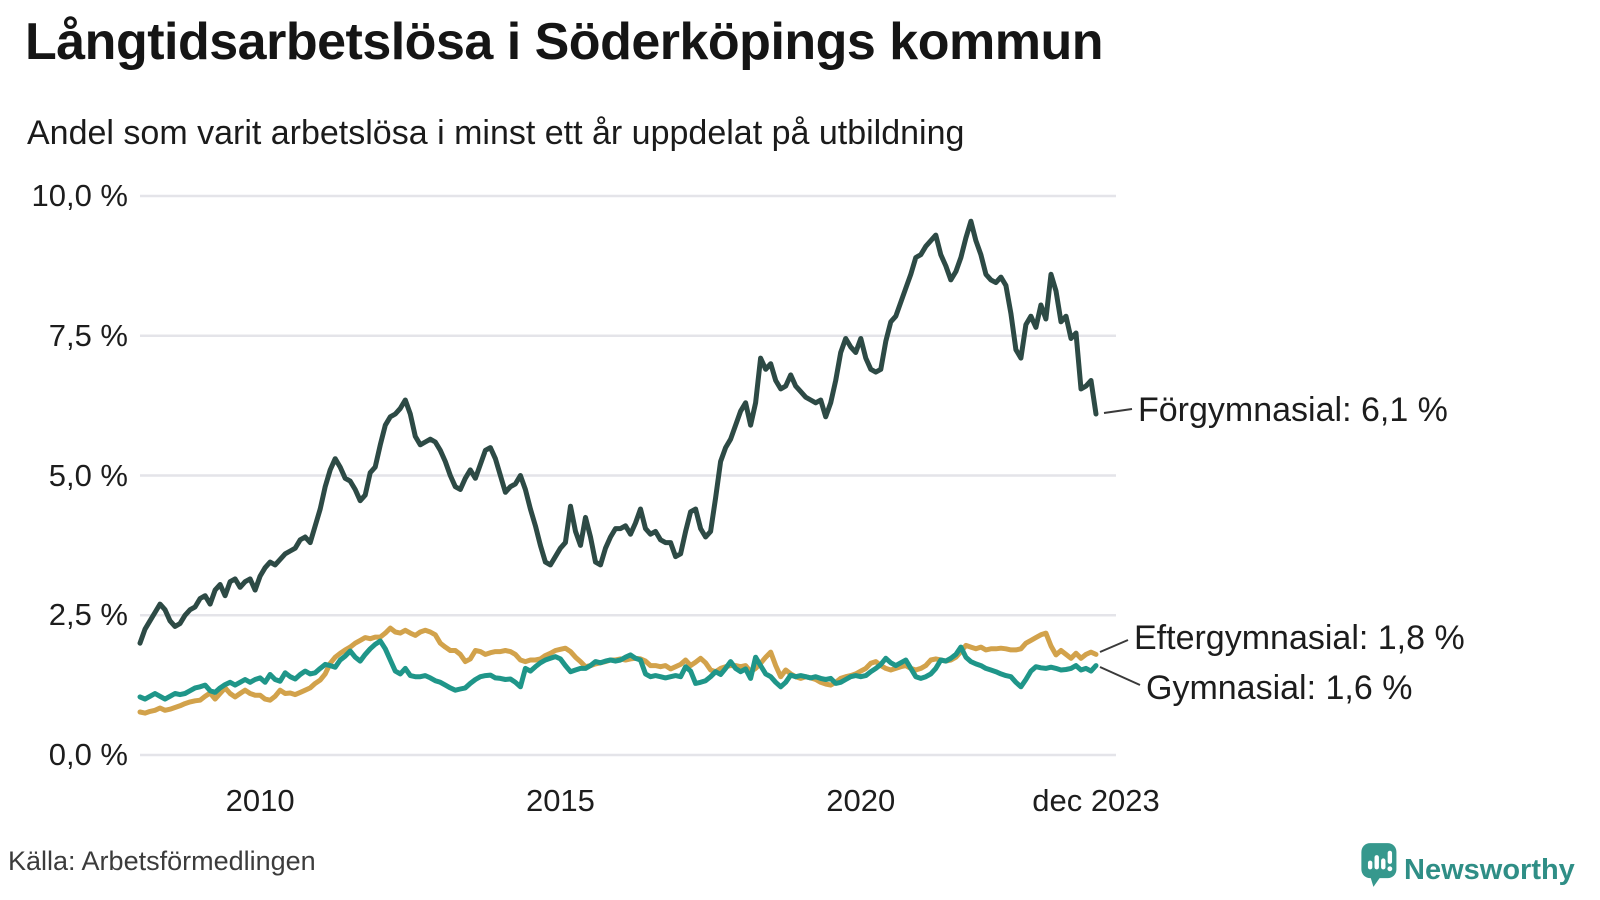 The image size is (1600, 900). I want to click on series-label-förgymnasial: Förgymnasial: 6,1 %, so click(1293, 410).